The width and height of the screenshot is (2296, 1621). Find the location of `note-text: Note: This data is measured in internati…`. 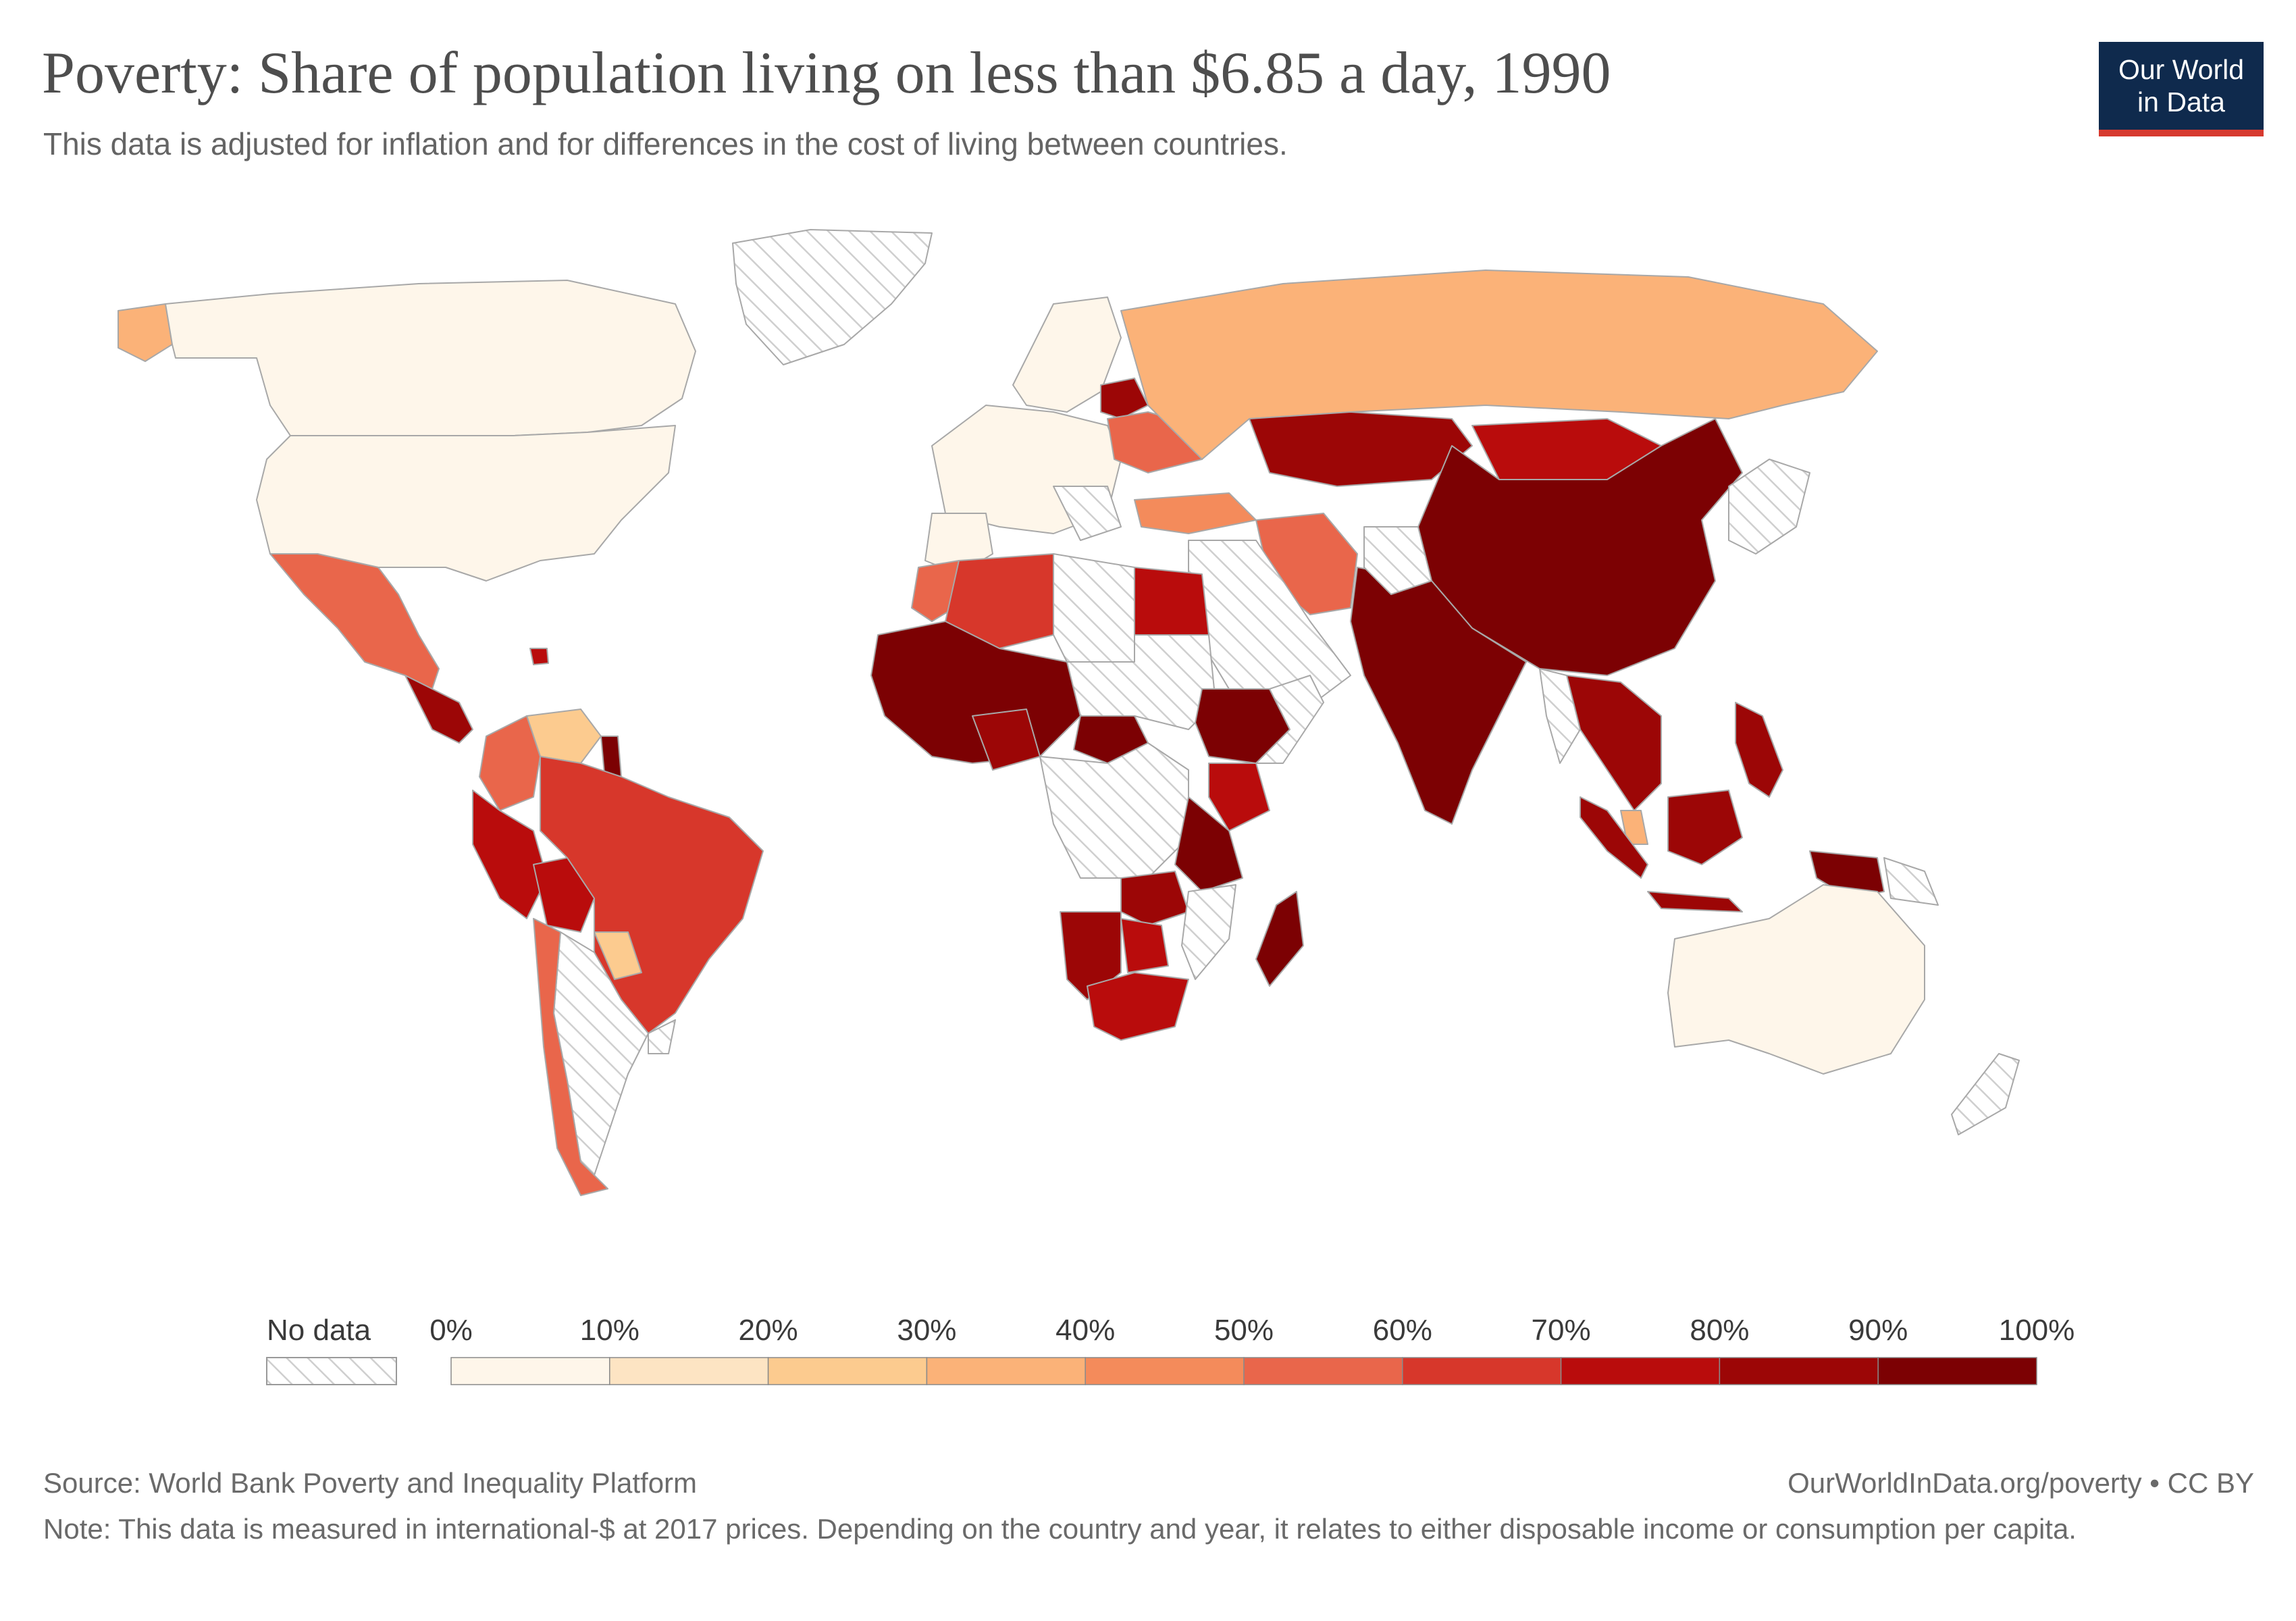

note-text: Note: This data is measured in internati… is located at coordinates (1060, 1529).